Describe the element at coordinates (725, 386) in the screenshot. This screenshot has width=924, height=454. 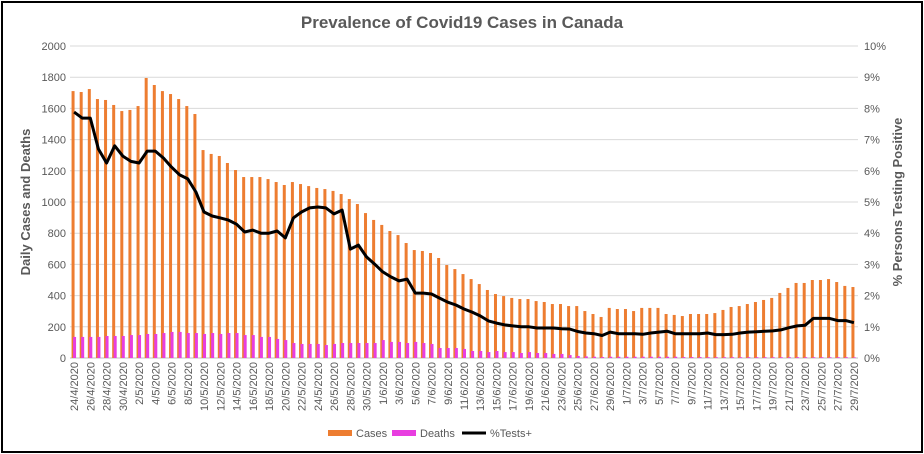
I see `x-tick-label: 13/7/2020` at that location.